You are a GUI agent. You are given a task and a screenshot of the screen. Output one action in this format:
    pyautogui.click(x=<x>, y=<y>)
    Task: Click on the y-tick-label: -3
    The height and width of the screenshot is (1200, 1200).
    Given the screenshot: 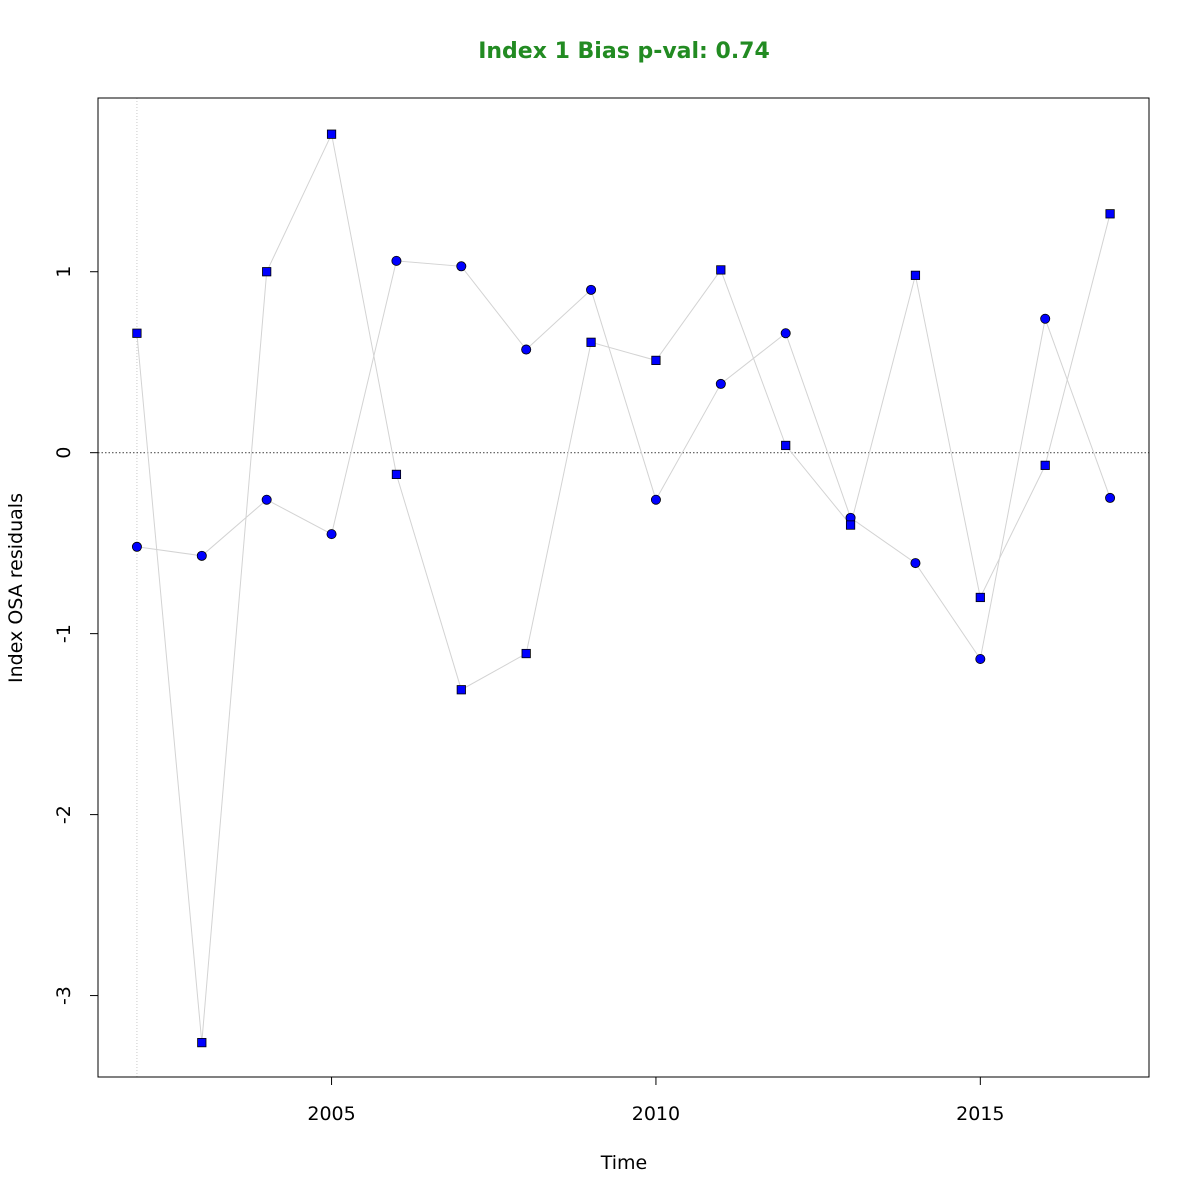 What is the action you would take?
    pyautogui.click(x=64, y=995)
    